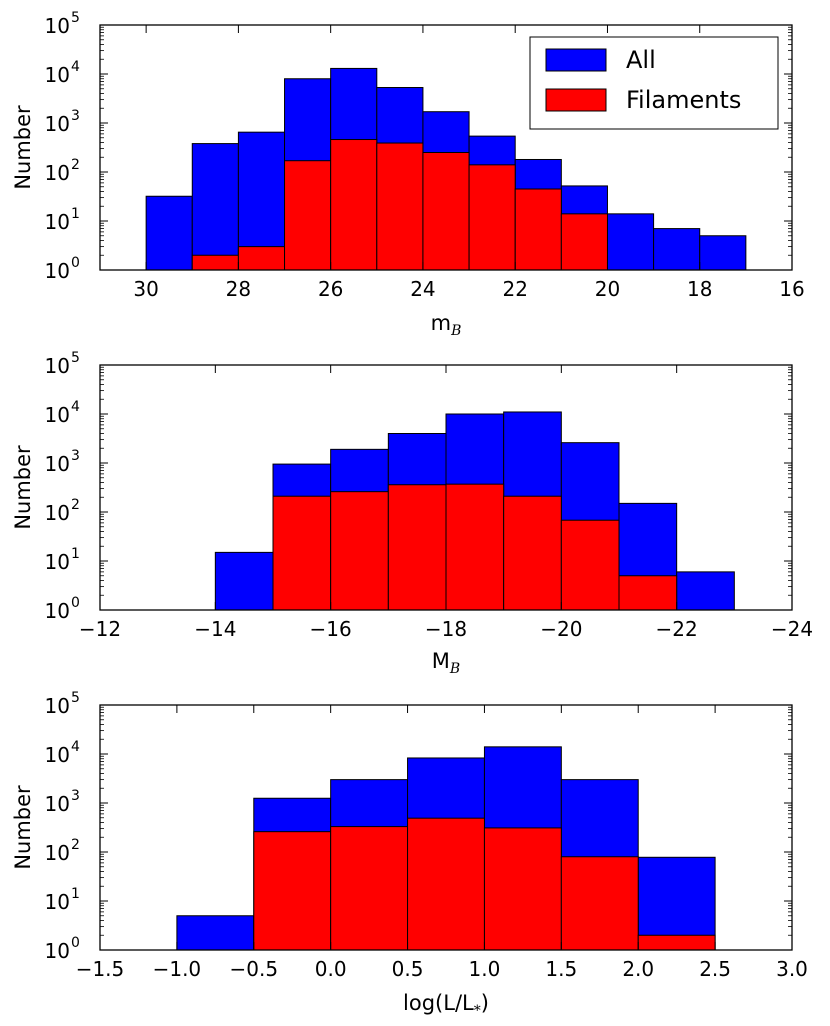  I want to click on legend-label-filaments: Filaments, so click(683, 100).